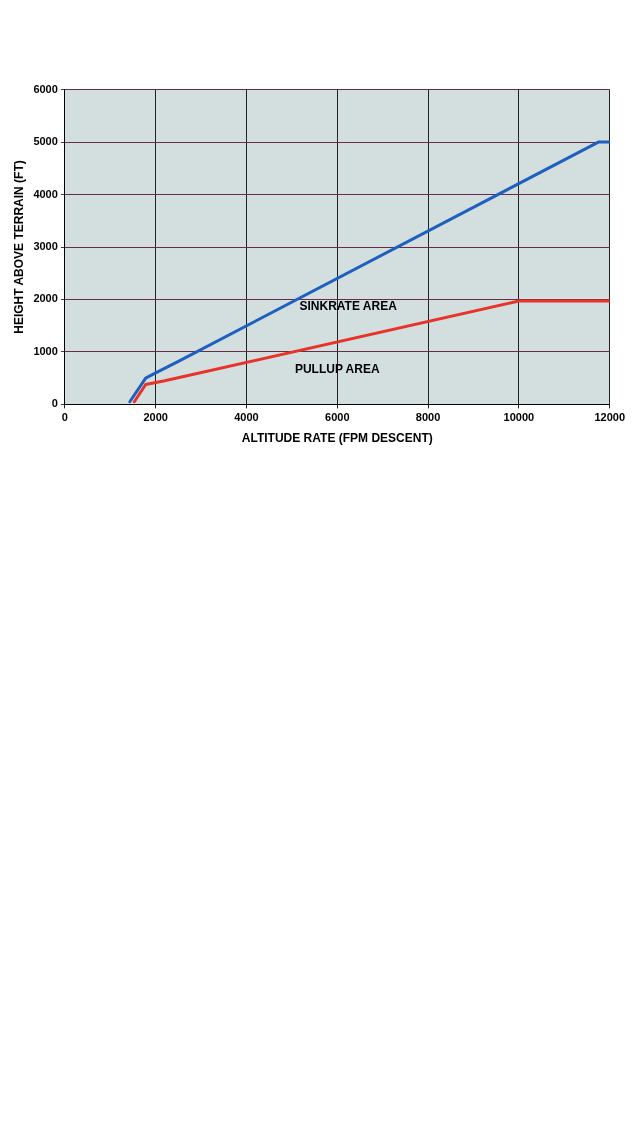 The image size is (636, 1147). Describe the element at coordinates (246, 417) in the screenshot. I see `x-tick-label: 4000` at that location.